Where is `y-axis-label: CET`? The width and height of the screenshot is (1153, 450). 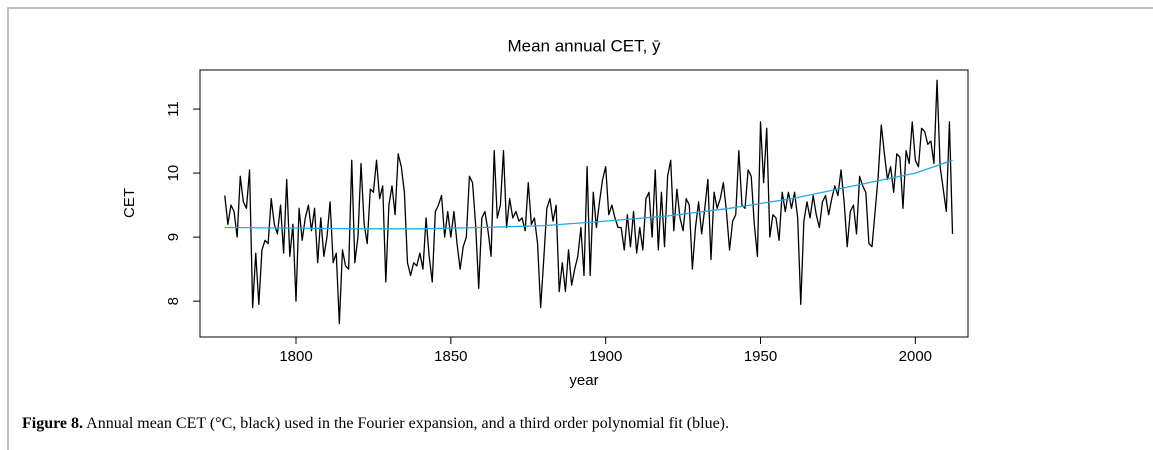 y-axis-label: CET is located at coordinates (129, 203).